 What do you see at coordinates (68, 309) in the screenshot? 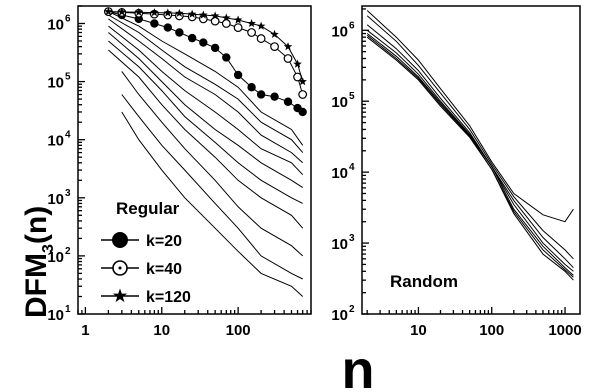
I see `y-tick-exponent: 1` at bounding box center [68, 309].